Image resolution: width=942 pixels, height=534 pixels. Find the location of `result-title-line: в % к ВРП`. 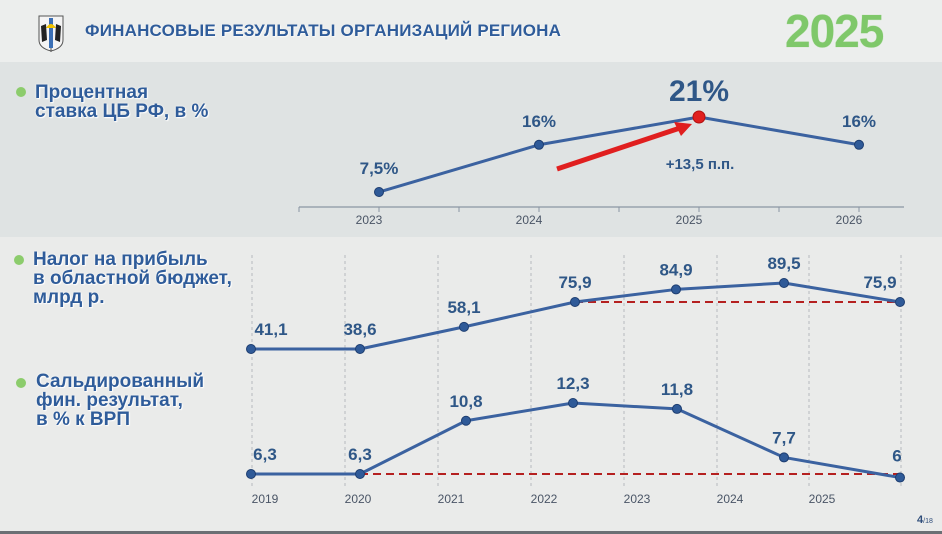

result-title-line: в % к ВРП is located at coordinates (83, 419).